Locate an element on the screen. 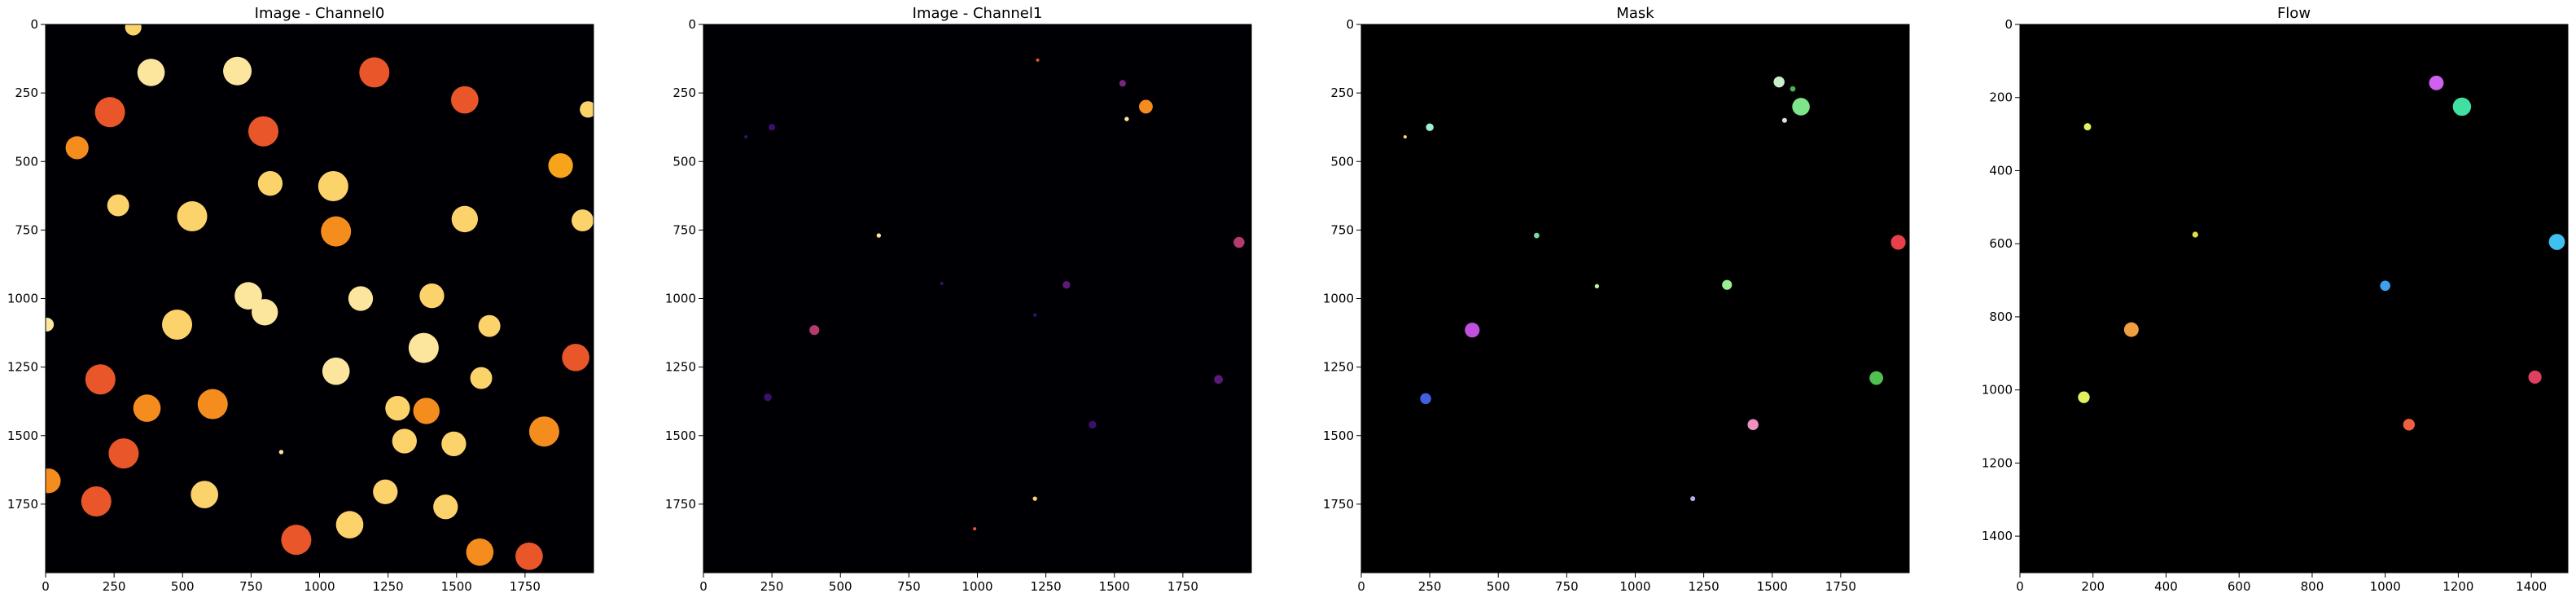  panel-title: Image - Channel0 is located at coordinates (320, 14).